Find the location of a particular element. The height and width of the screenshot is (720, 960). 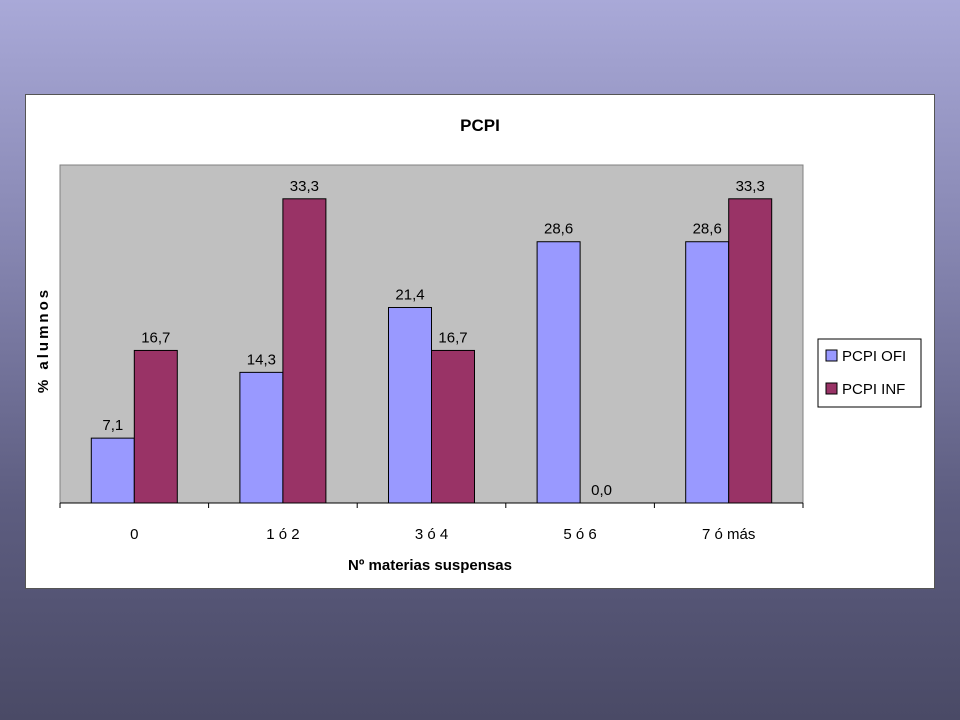

data-label-series1-cat1: 33,3 is located at coordinates (304, 186).